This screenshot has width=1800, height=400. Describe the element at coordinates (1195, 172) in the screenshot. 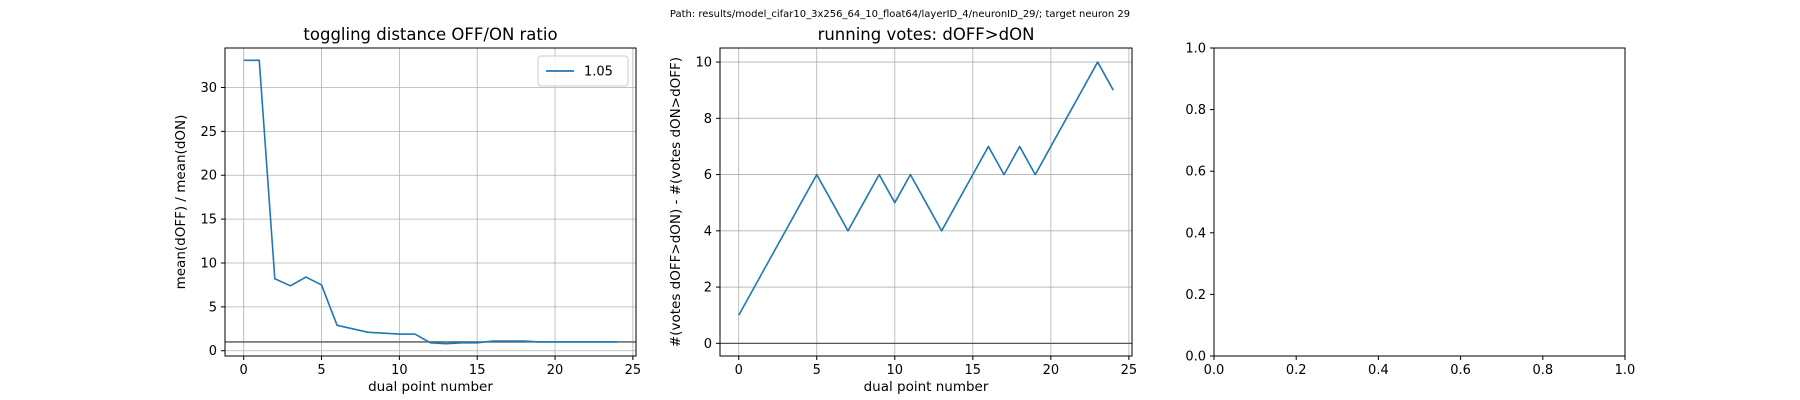

I see `chart-3-ytick-label-3: 0.6` at that location.